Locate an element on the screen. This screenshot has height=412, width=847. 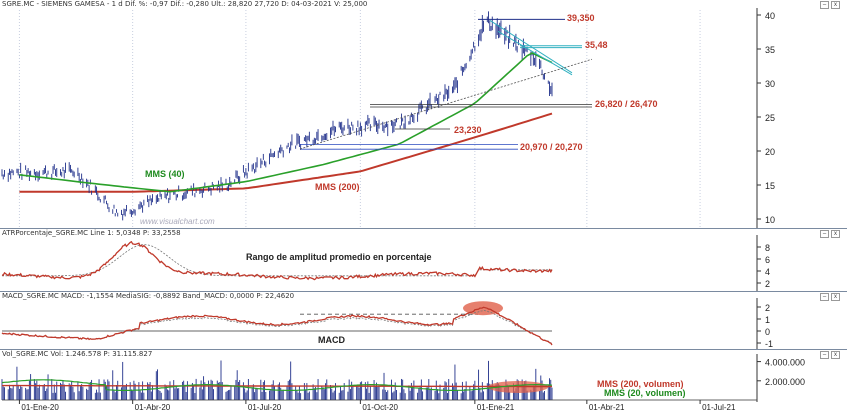
y-tick-label: -1 is located at coordinates (769, 344).